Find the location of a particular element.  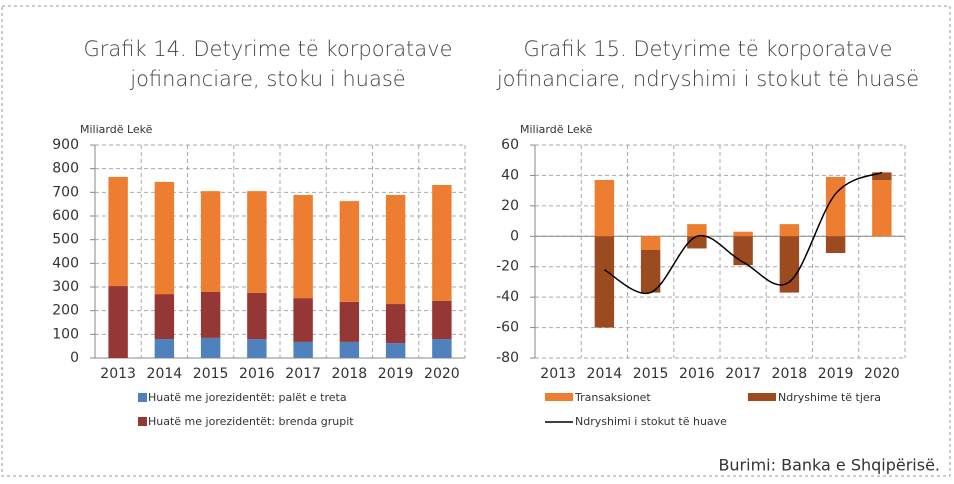

y-tick-label: 400 is located at coordinates (65, 263).